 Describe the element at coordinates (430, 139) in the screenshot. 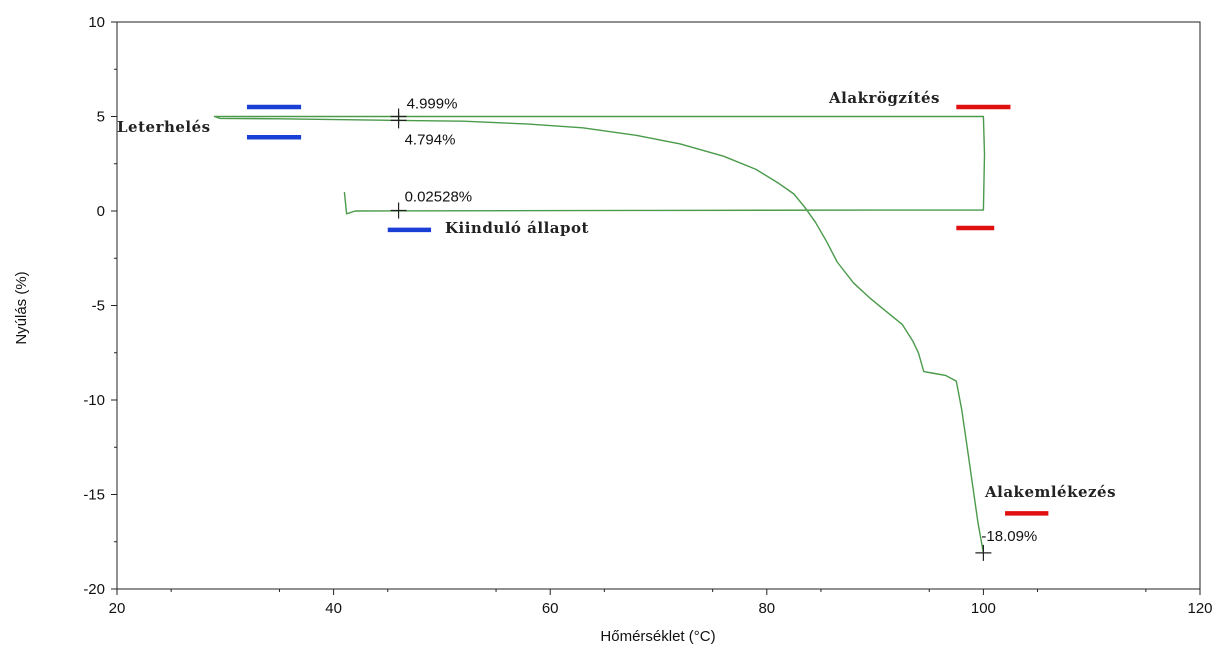

I see `point-label: 4.794%` at that location.